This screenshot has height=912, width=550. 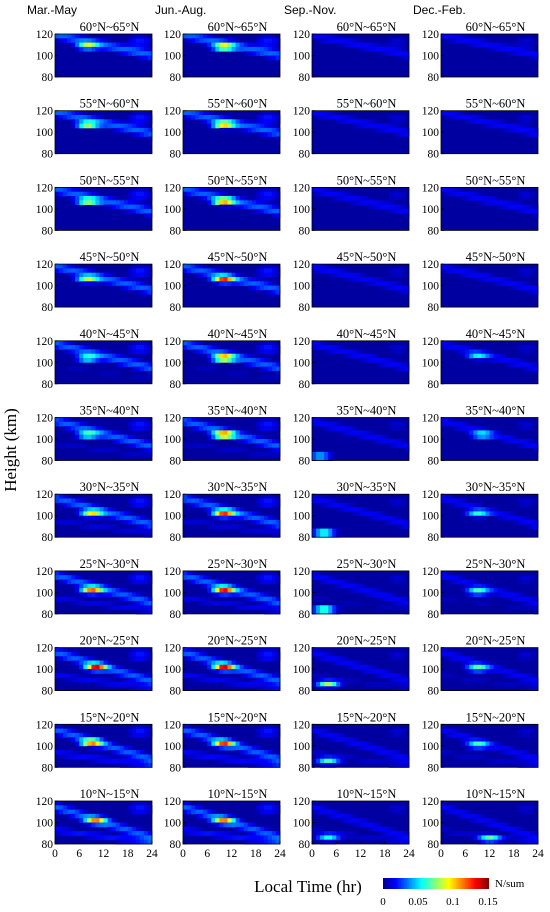 I want to click on x-tick-label: 0, so click(x=312, y=854).